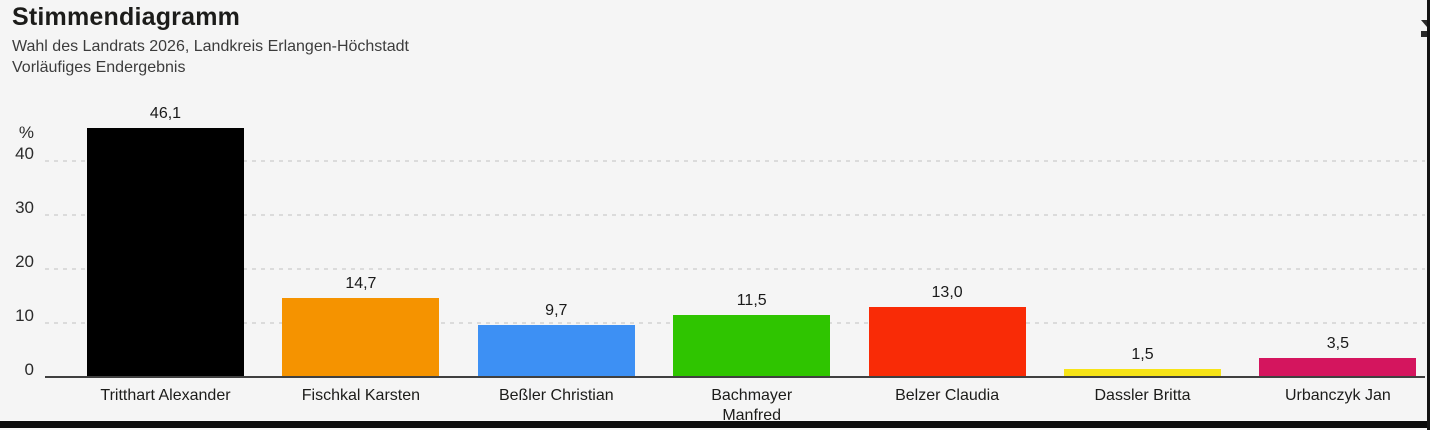 The height and width of the screenshot is (430, 1430). I want to click on bar-value-label-7: 3,5, so click(1338, 344).